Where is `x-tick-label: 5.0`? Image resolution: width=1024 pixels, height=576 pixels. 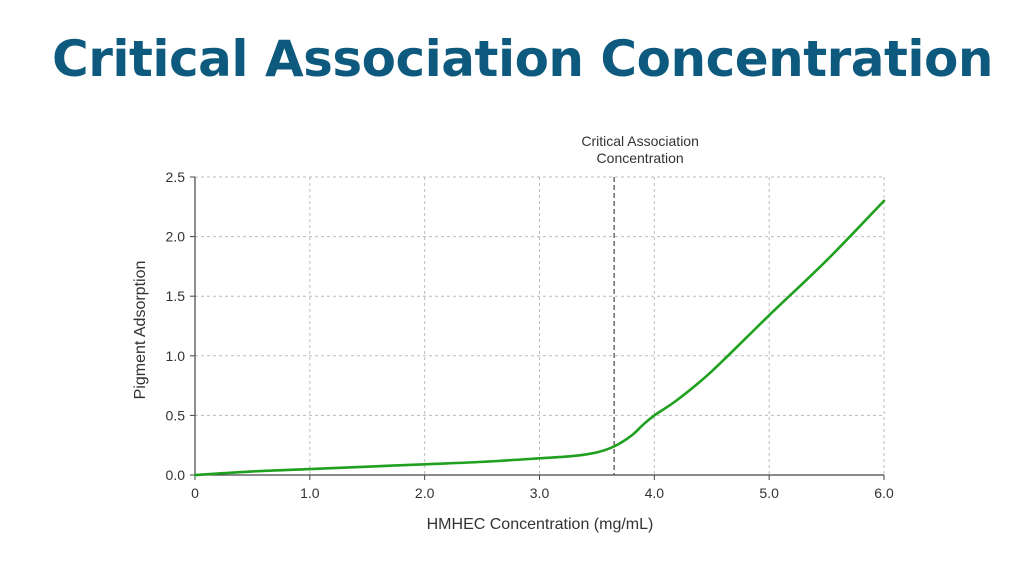
x-tick-label: 5.0 is located at coordinates (769, 493).